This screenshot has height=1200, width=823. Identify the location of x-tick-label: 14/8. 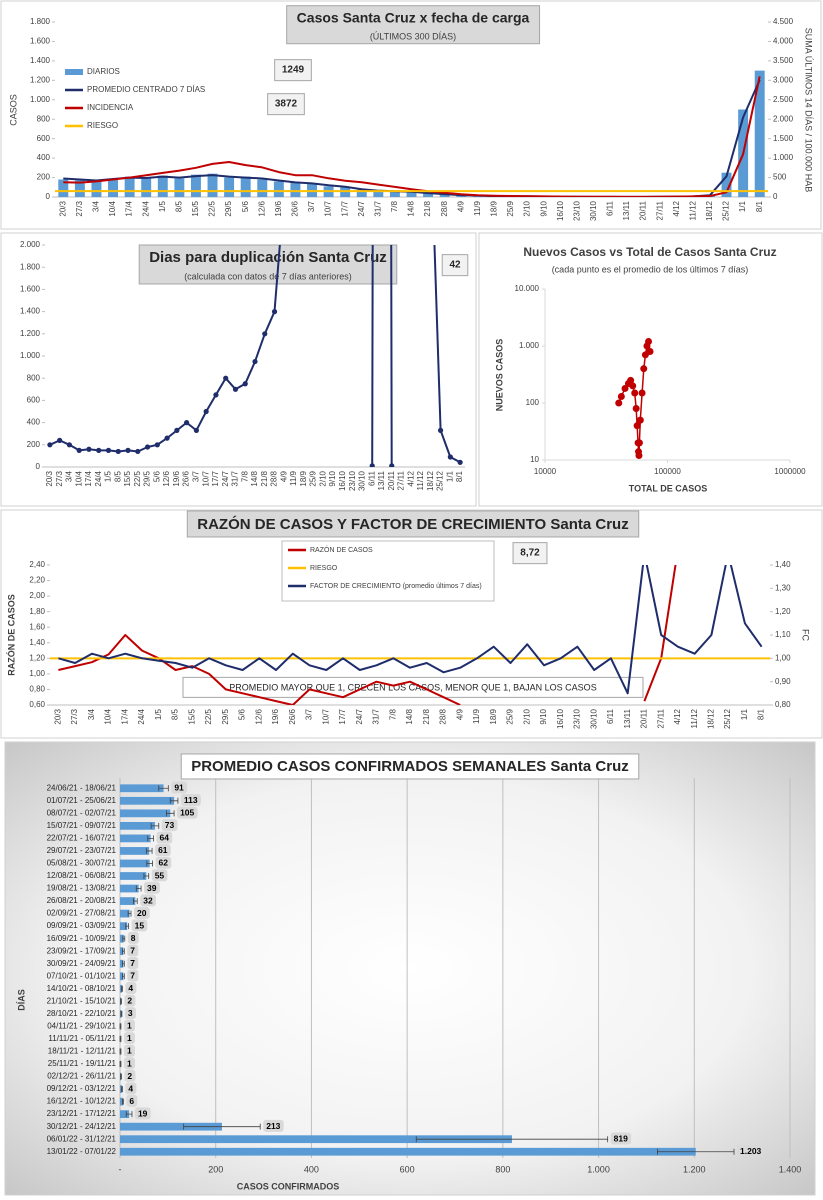
(254, 478).